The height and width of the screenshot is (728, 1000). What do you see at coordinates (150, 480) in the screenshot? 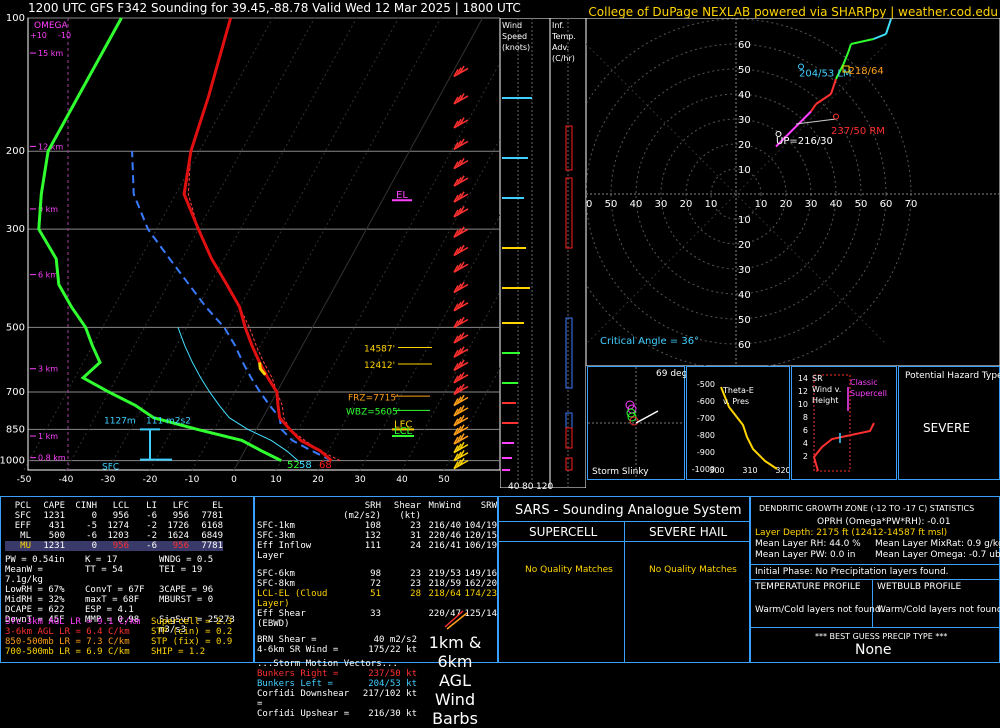
I see `temp-tick--20: -20` at bounding box center [150, 480].